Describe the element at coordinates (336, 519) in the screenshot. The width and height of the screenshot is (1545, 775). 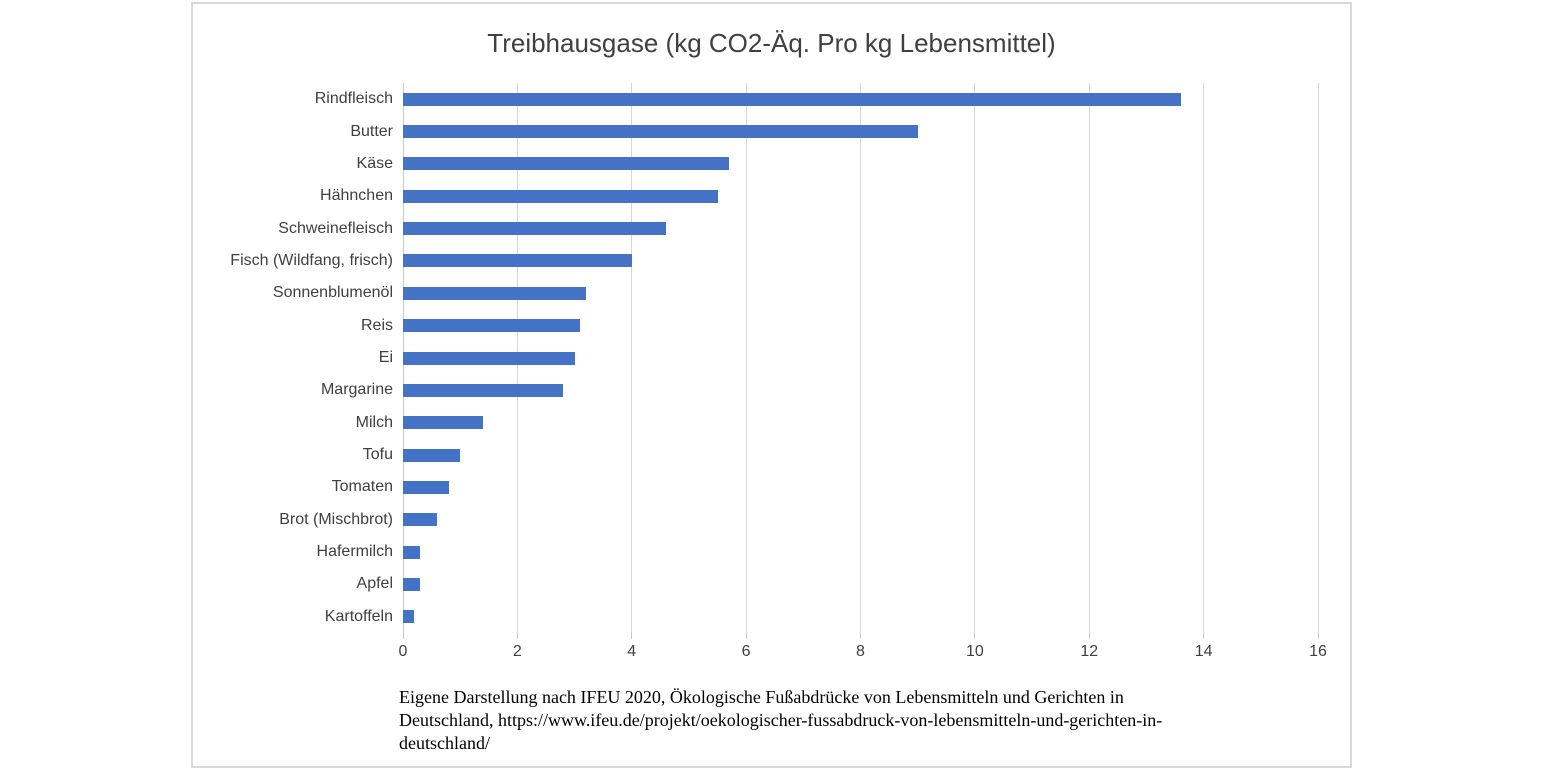
I see `category-label: Brot (Mischbrot)` at that location.